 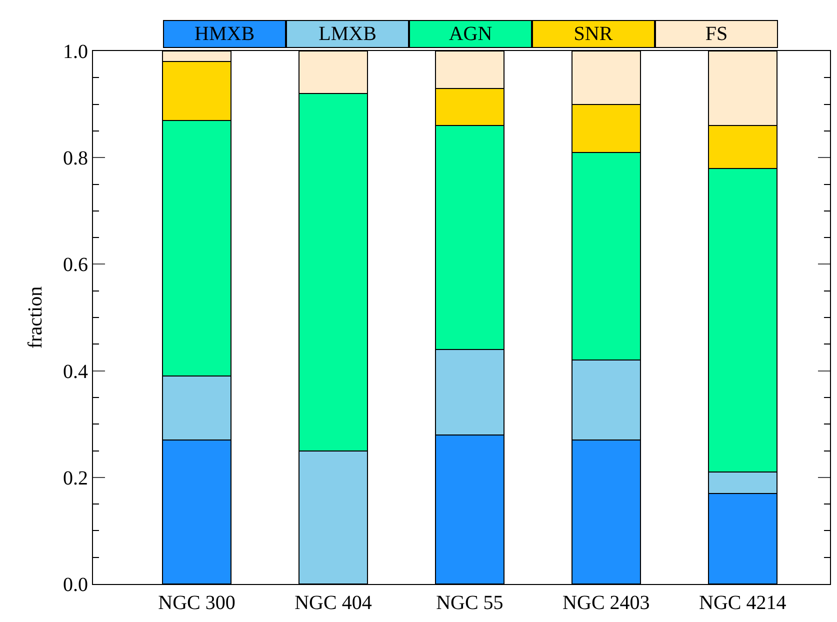 What do you see at coordinates (75, 265) in the screenshot?
I see `y-tick-label: 0.6` at bounding box center [75, 265].